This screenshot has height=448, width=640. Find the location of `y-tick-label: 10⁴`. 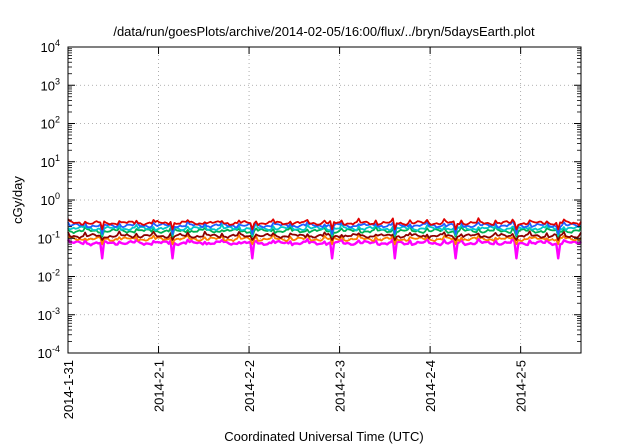

y-tick-label: 10⁴ is located at coordinates (50, 46).